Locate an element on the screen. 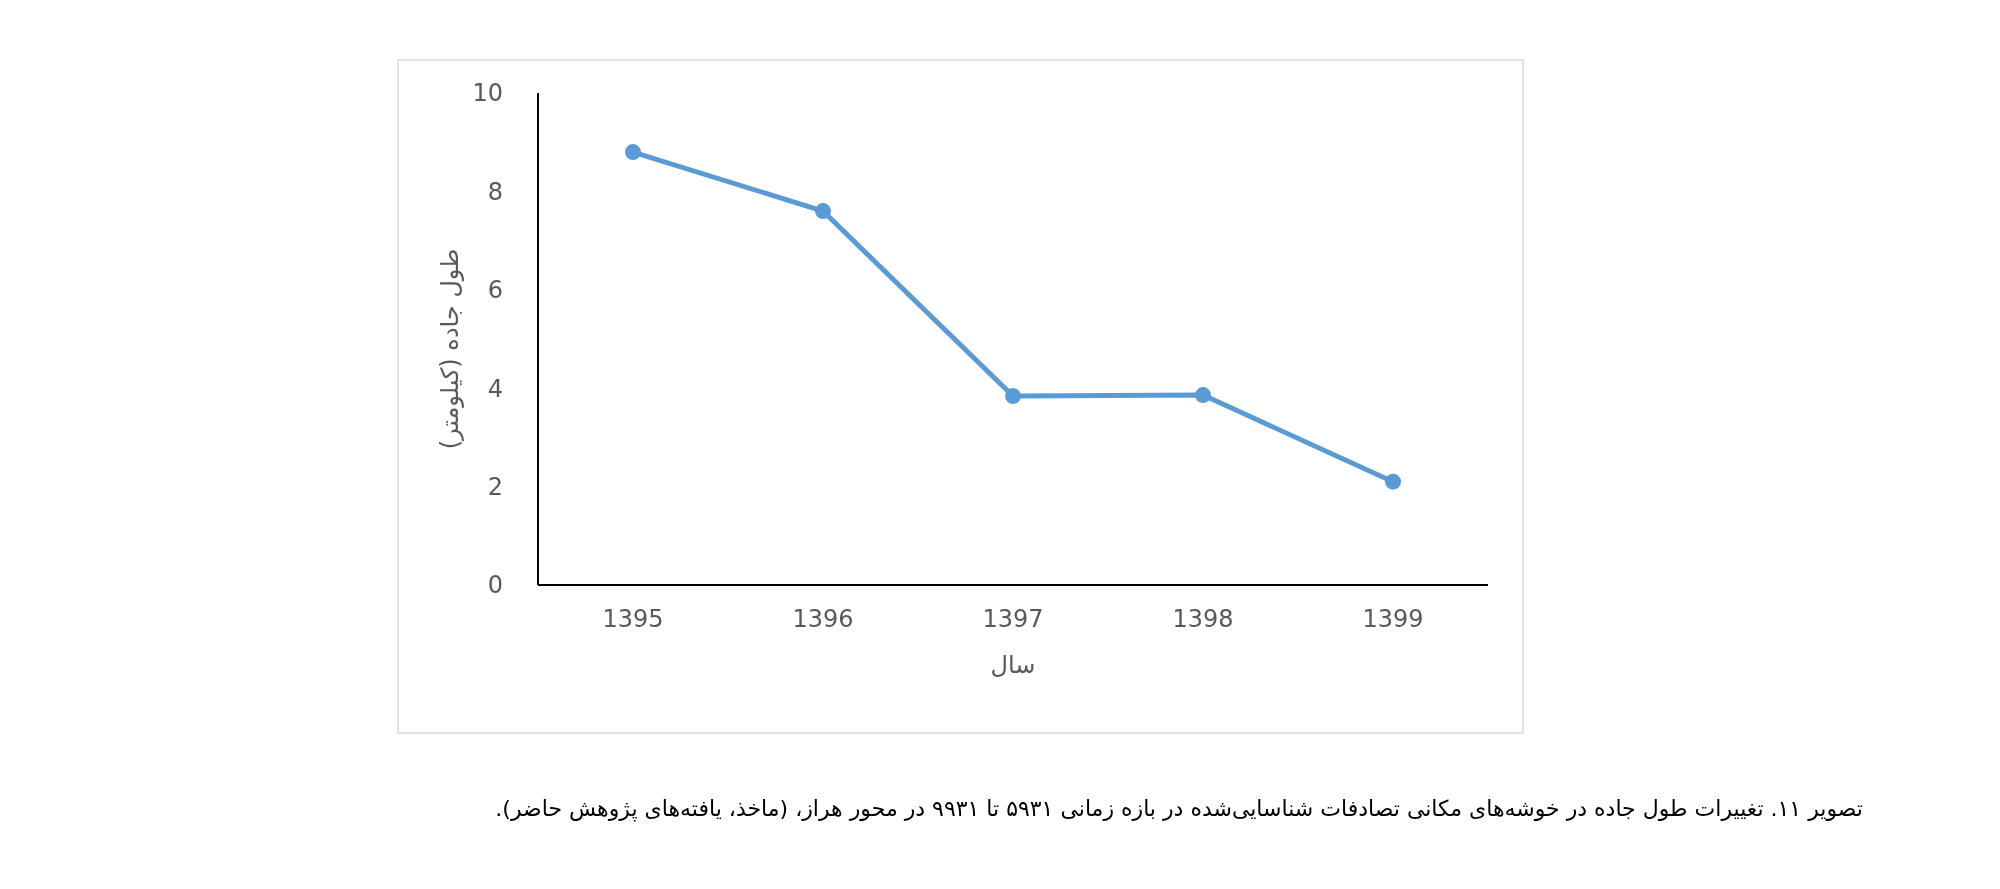  y-tick-label: 10 is located at coordinates (487, 93).